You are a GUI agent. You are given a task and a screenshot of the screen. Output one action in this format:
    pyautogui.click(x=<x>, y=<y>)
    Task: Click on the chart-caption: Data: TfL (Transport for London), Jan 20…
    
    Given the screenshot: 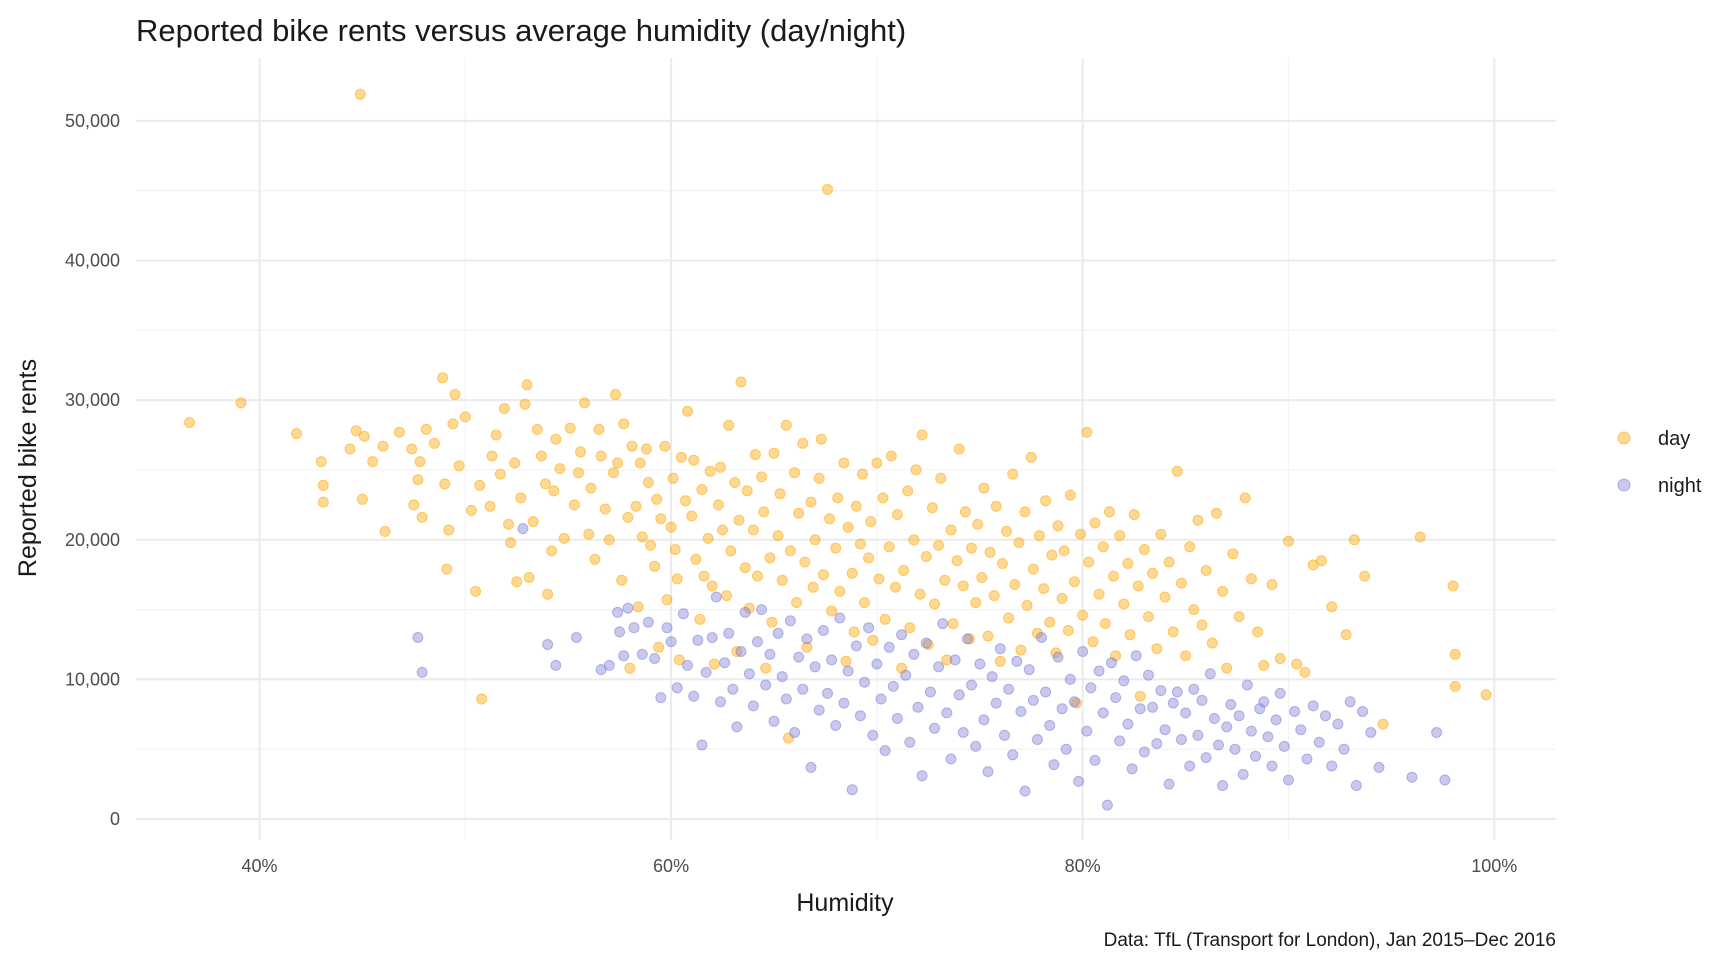 What is the action you would take?
    pyautogui.click(x=1330, y=940)
    